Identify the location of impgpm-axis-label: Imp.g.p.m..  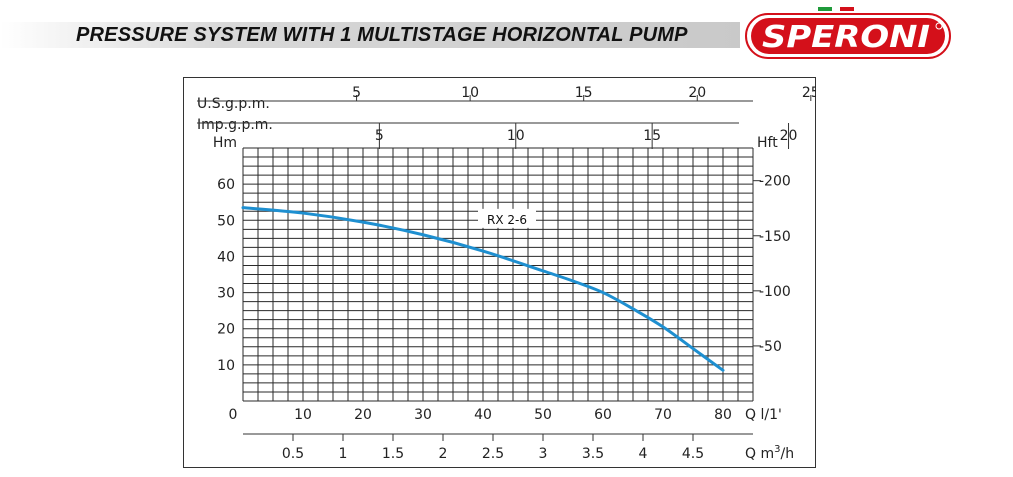
(235, 125).